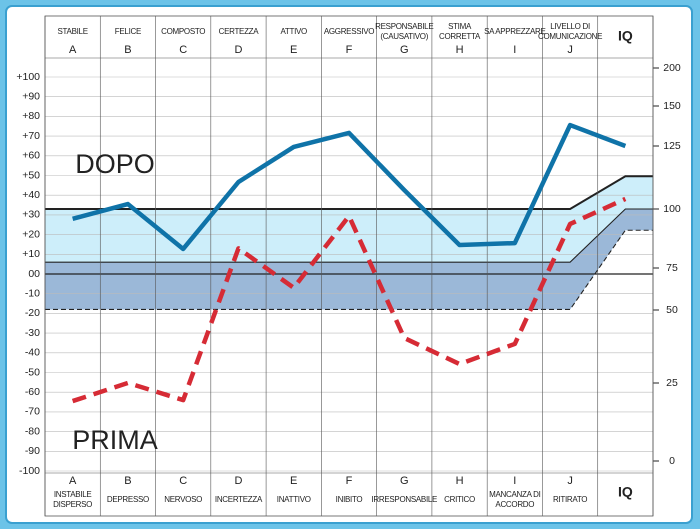  Describe the element at coordinates (672, 310) in the screenshot. I see `y2-tick-label: 50` at that location.